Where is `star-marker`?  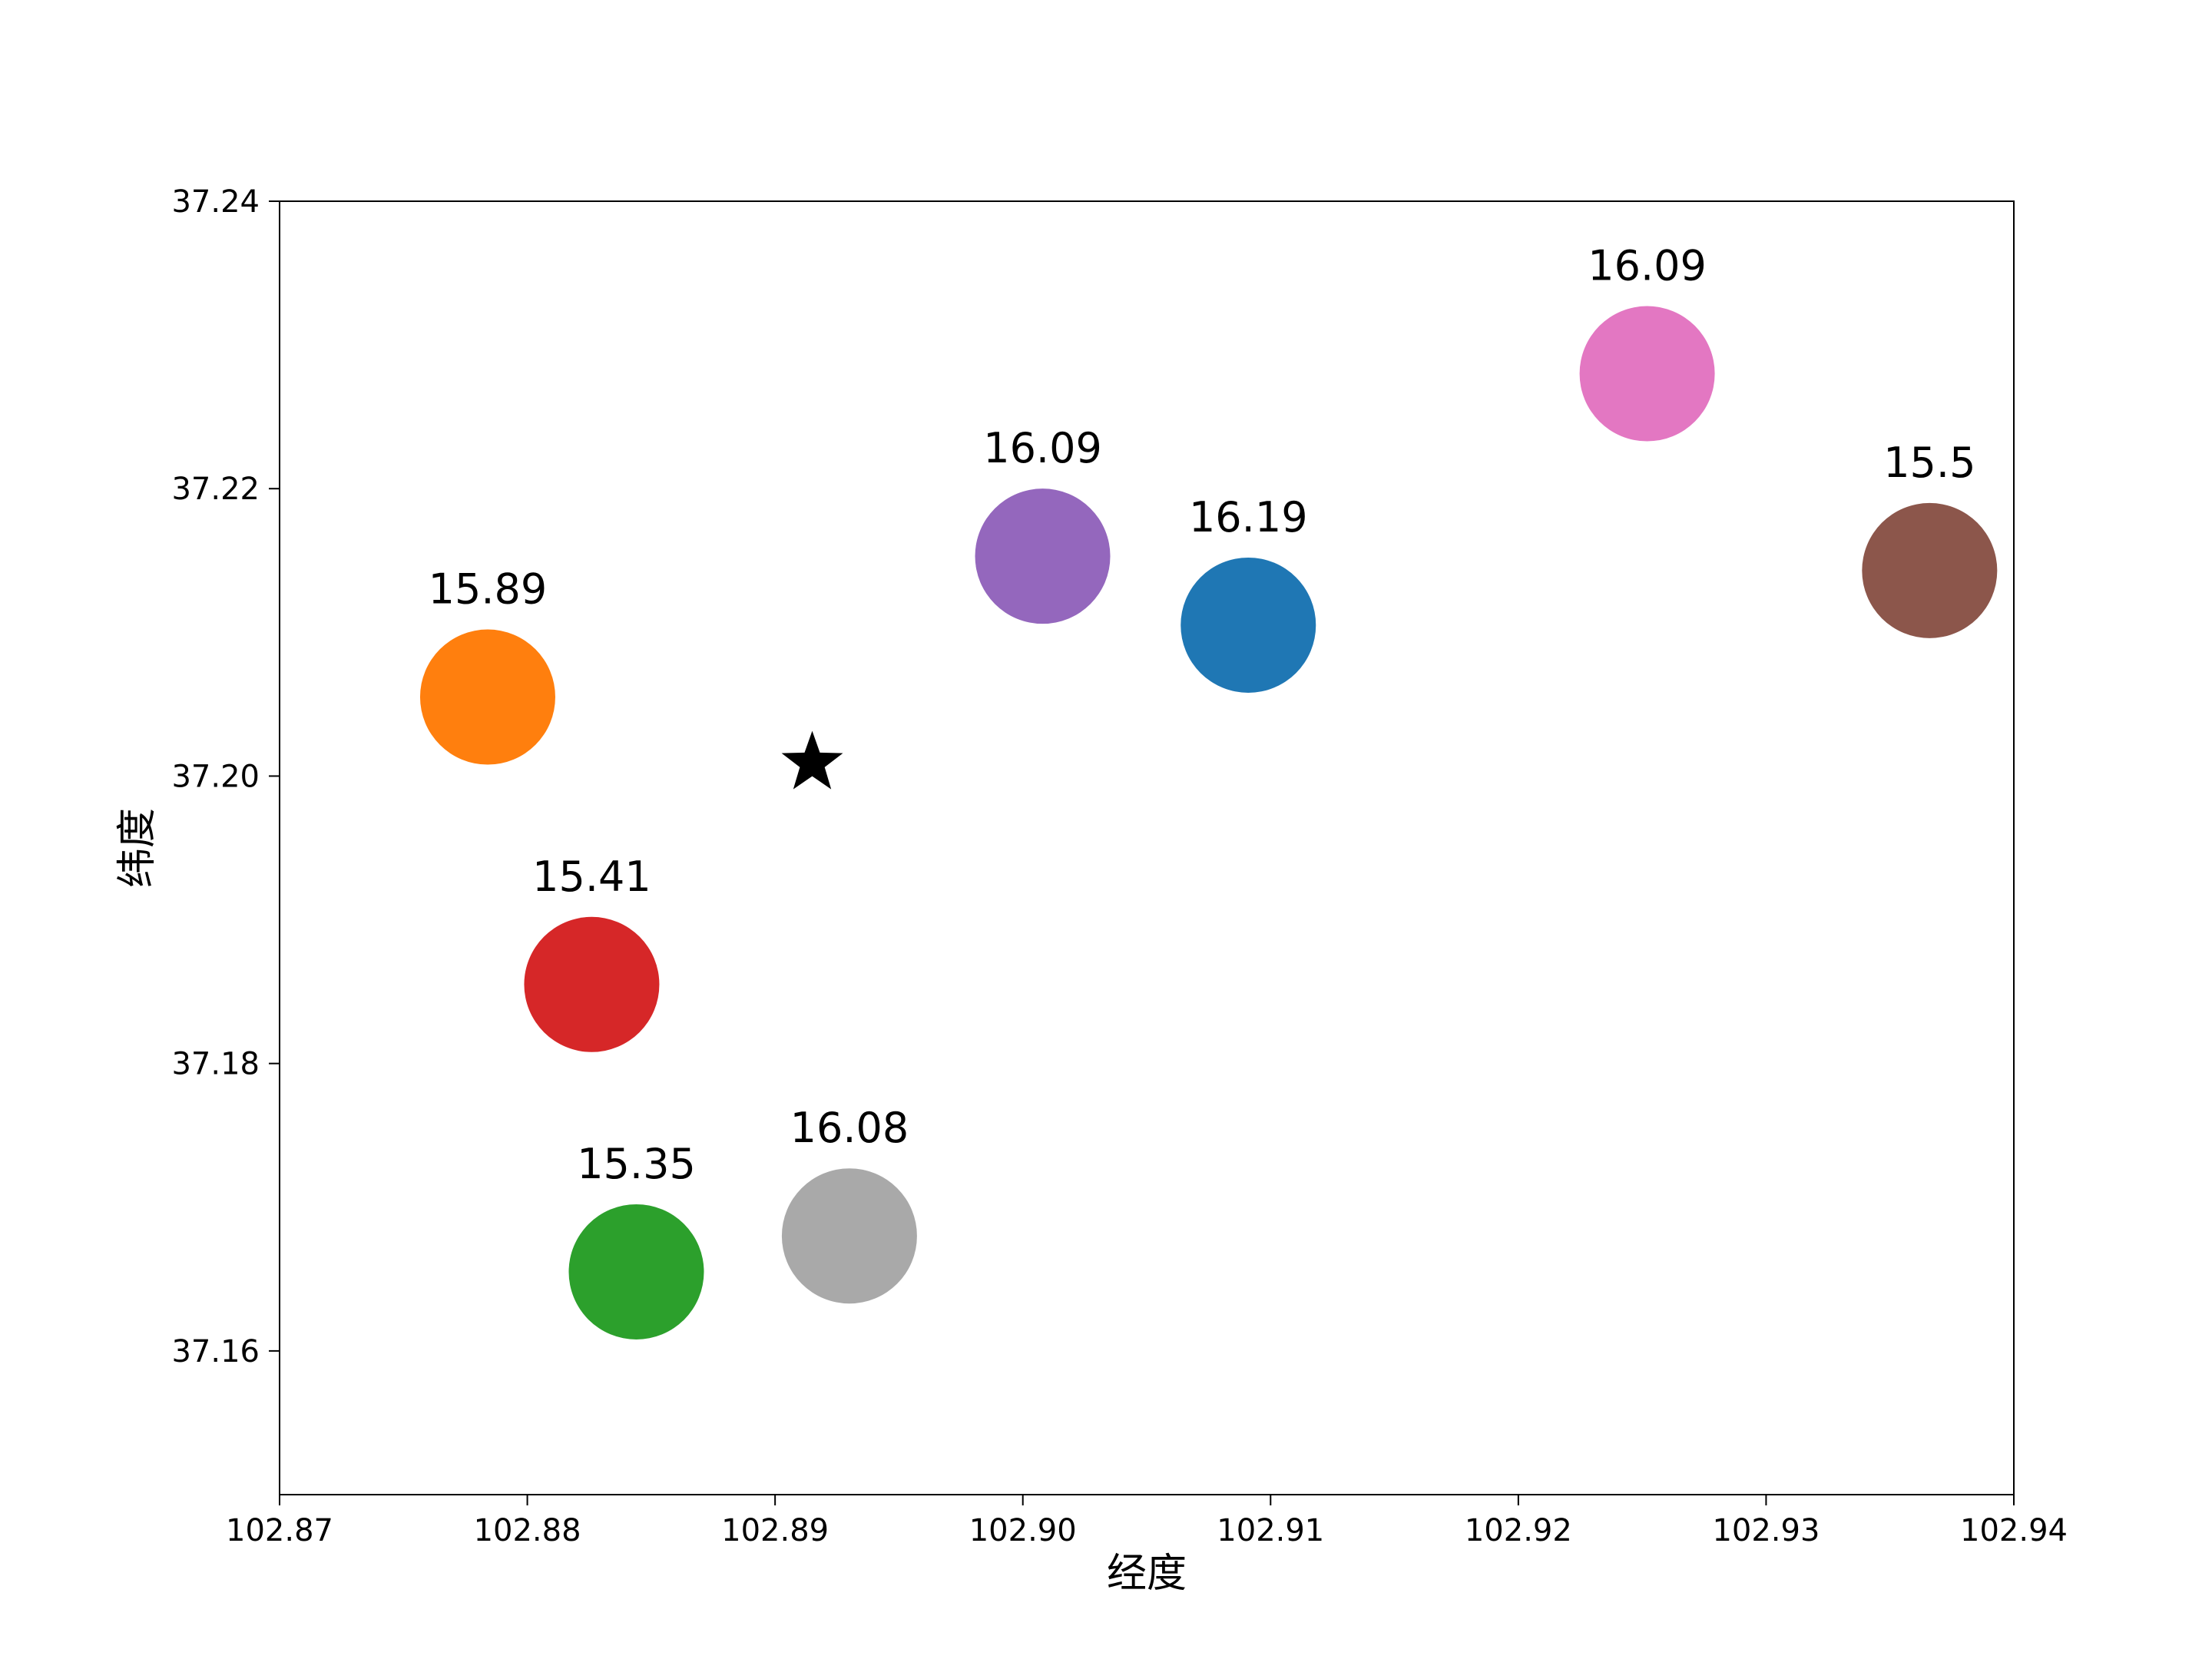
star-marker is located at coordinates (812, 760).